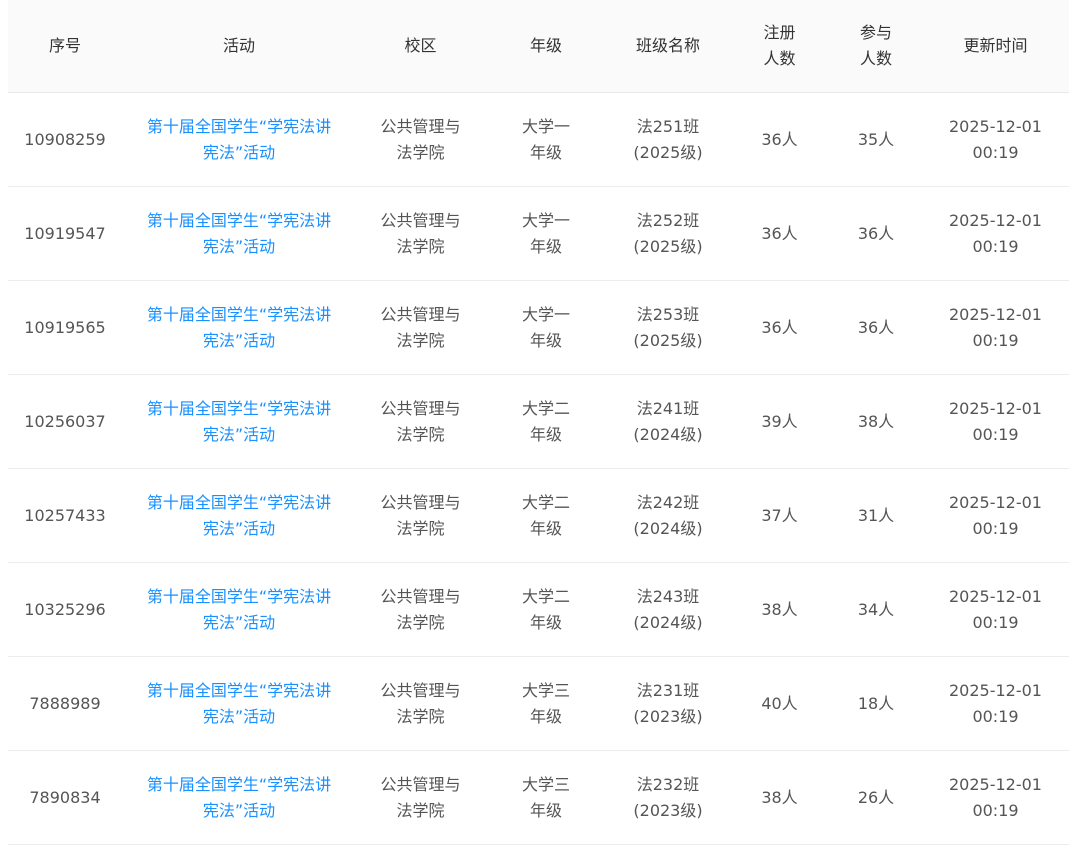  I want to click on header-class-name: 班级名称, so click(668, 46).